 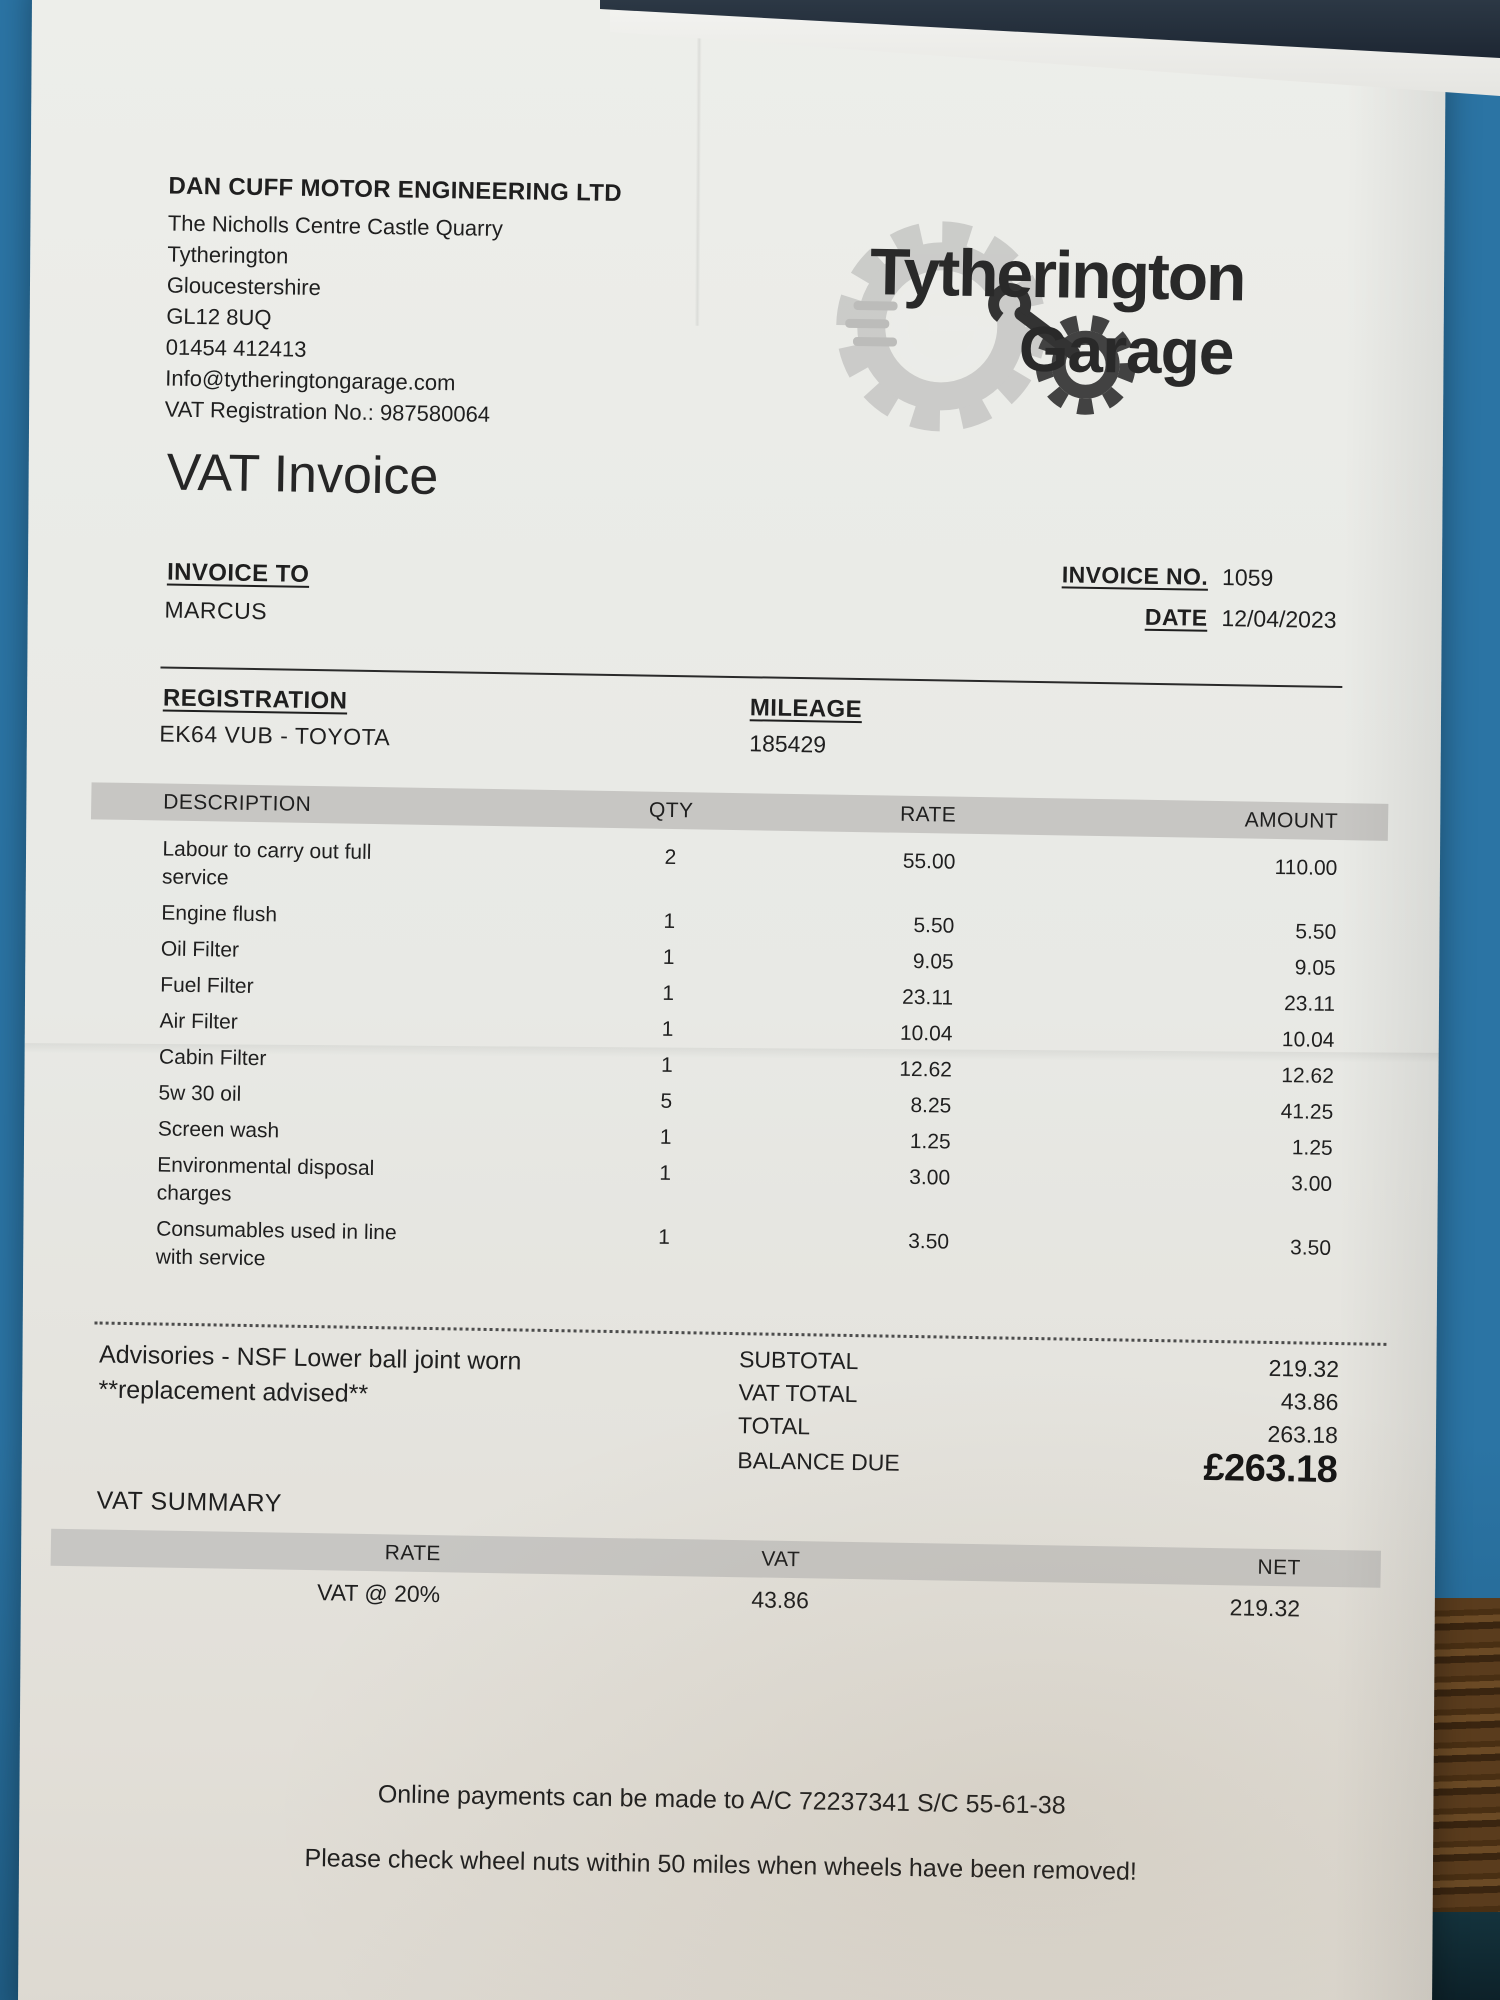 What do you see at coordinates (671, 810) in the screenshot?
I see `col-qty: QTY` at bounding box center [671, 810].